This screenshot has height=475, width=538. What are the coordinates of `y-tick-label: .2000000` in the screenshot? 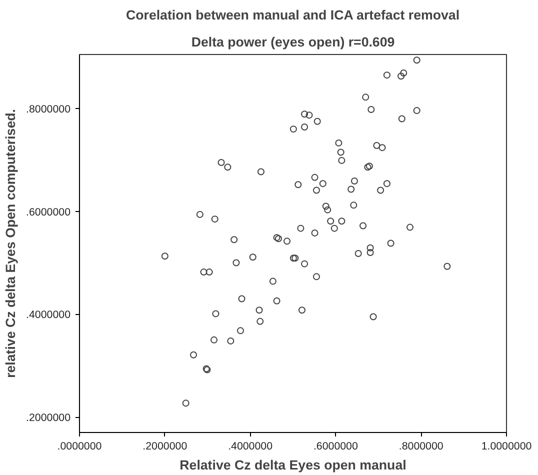 It's located at (48, 418).